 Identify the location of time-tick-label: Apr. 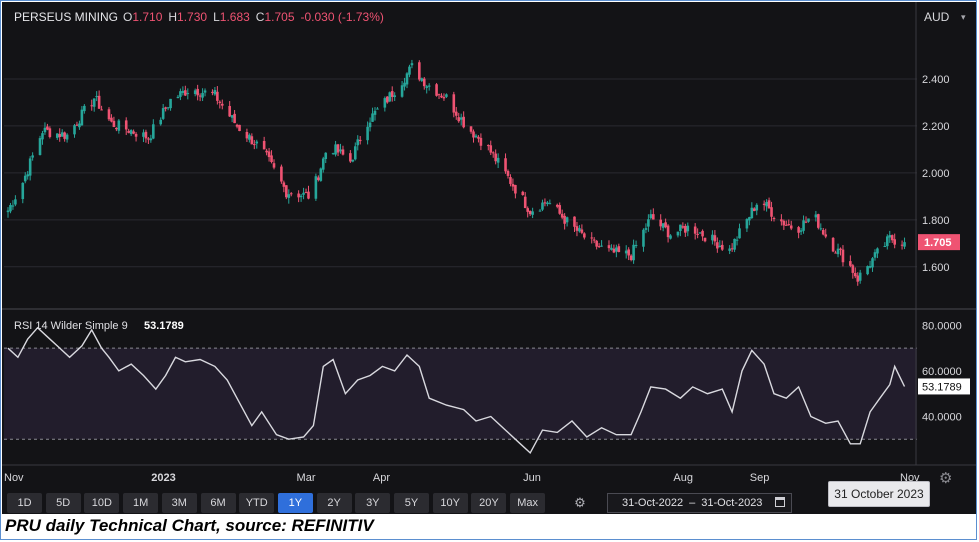
(381, 478).